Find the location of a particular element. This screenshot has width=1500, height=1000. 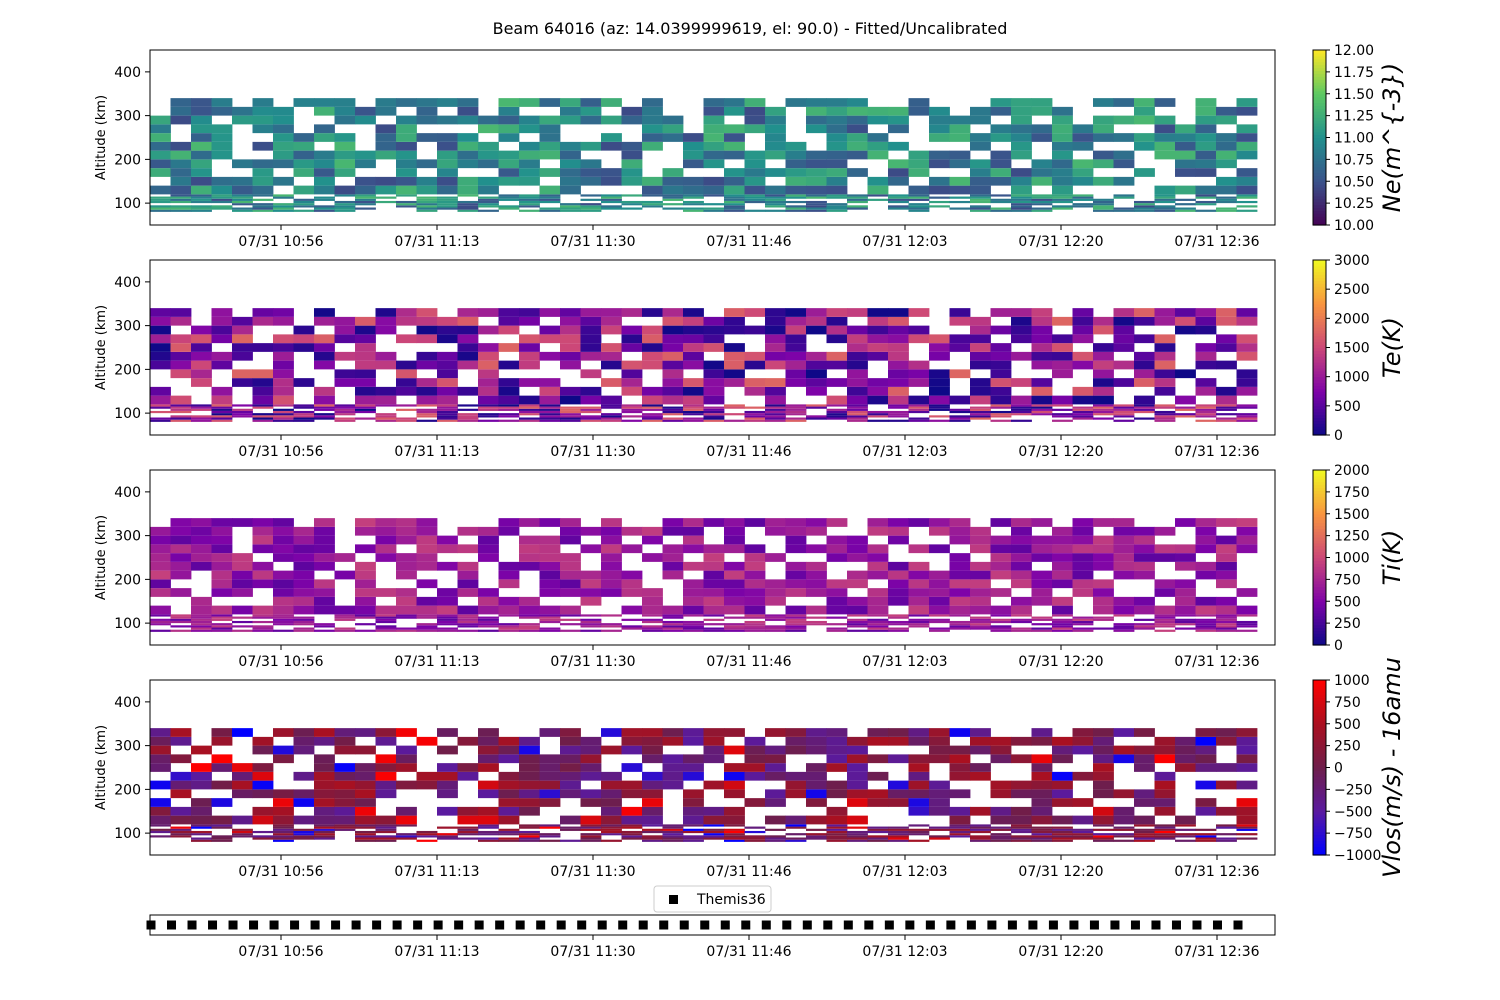

x-tick-label: 07/31 12:20 is located at coordinates (1060, 872).